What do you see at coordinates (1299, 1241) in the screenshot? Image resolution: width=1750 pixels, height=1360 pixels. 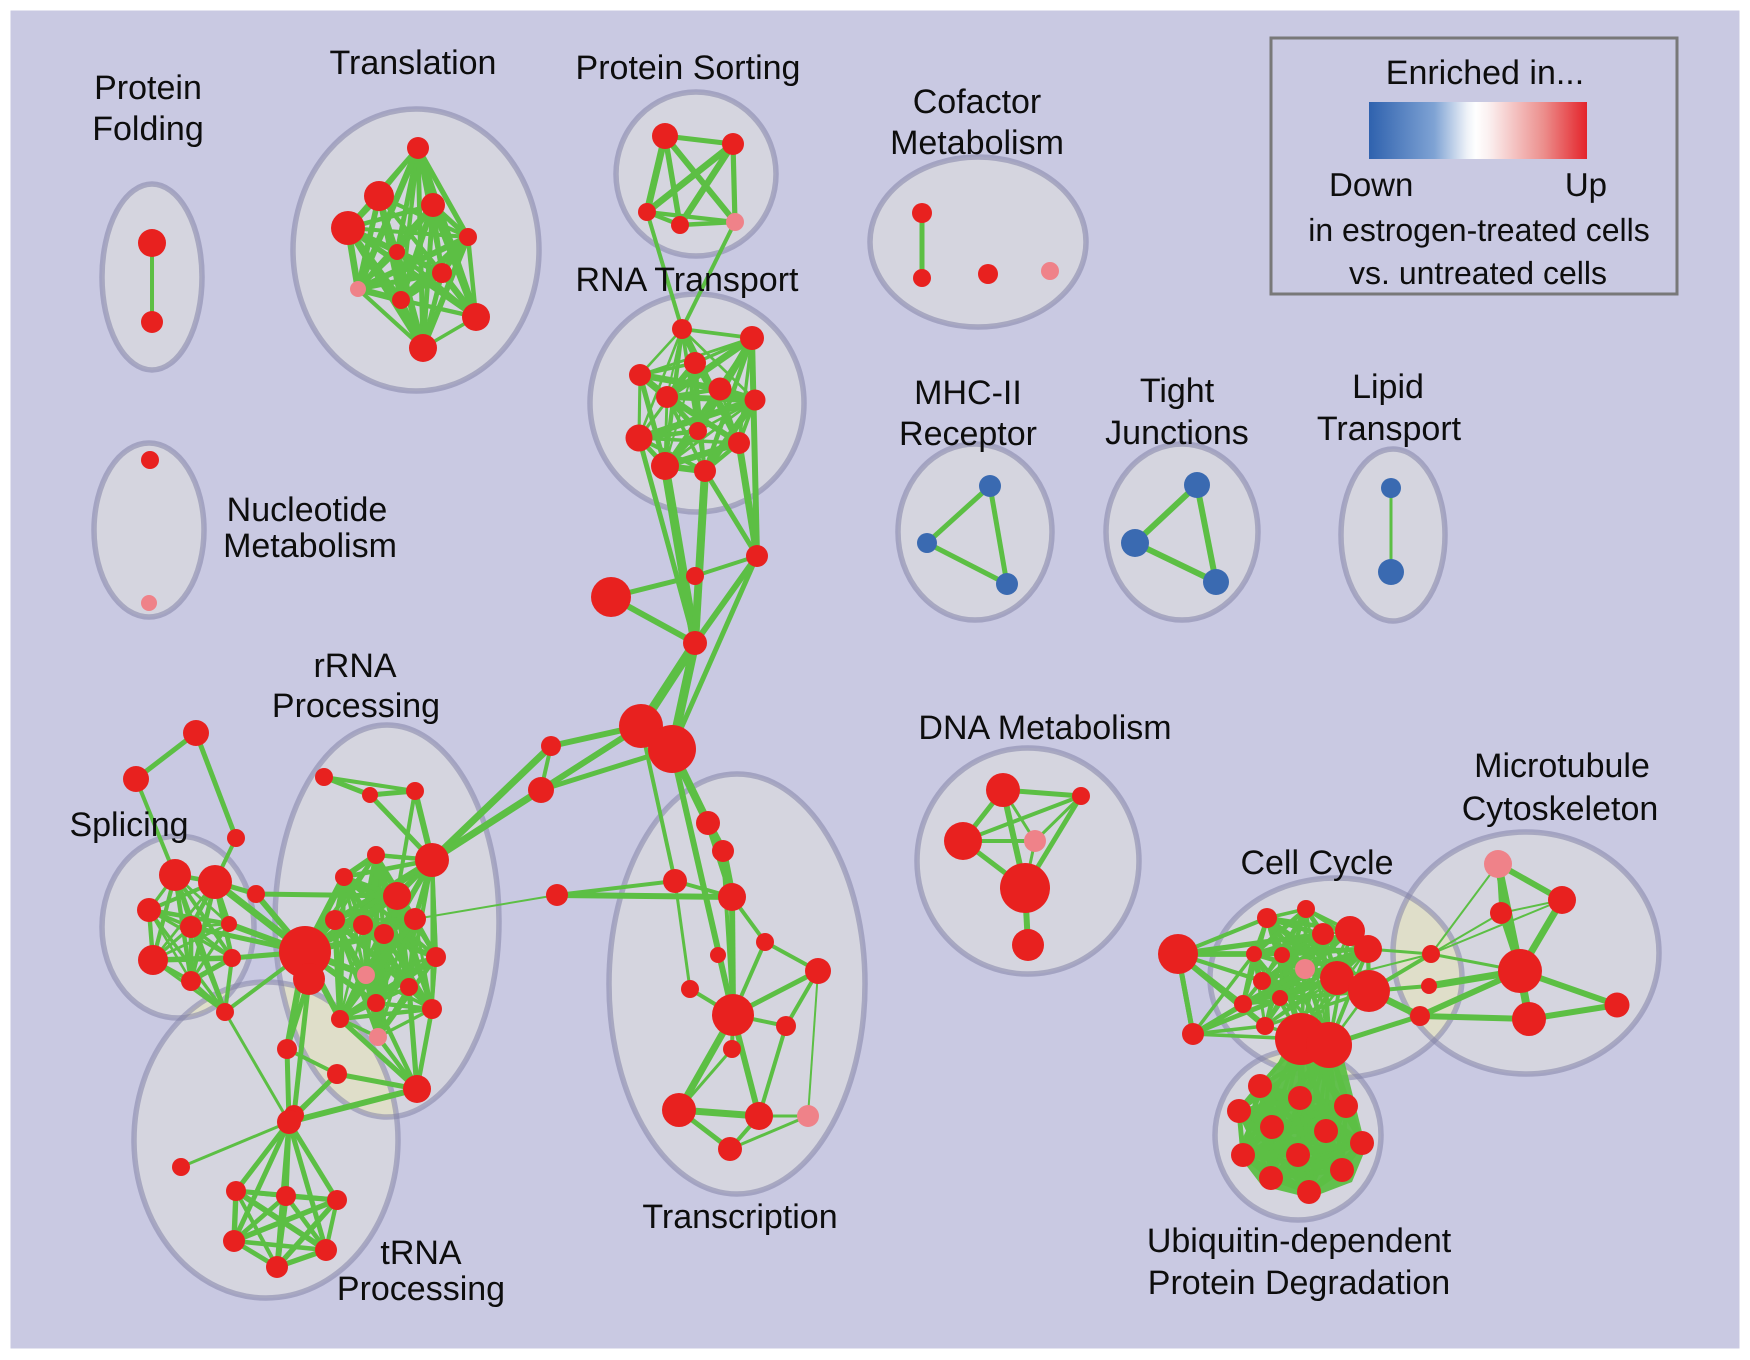 I see `svg-text: Ubiquitin-dependent` at bounding box center [1299, 1241].